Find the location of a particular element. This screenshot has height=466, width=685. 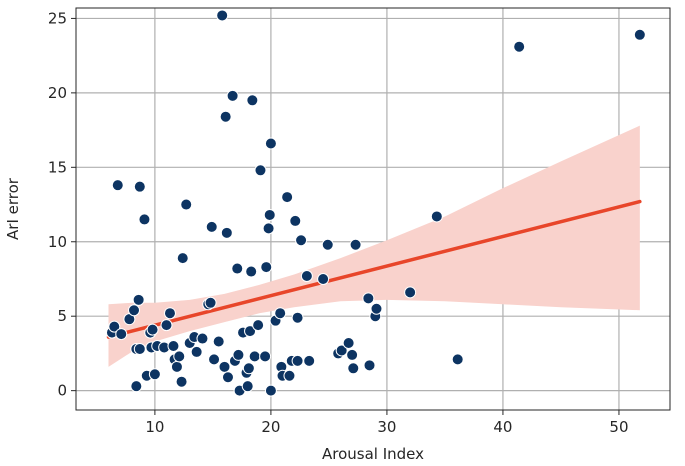

x-tick-label: 50 is located at coordinates (618, 427).